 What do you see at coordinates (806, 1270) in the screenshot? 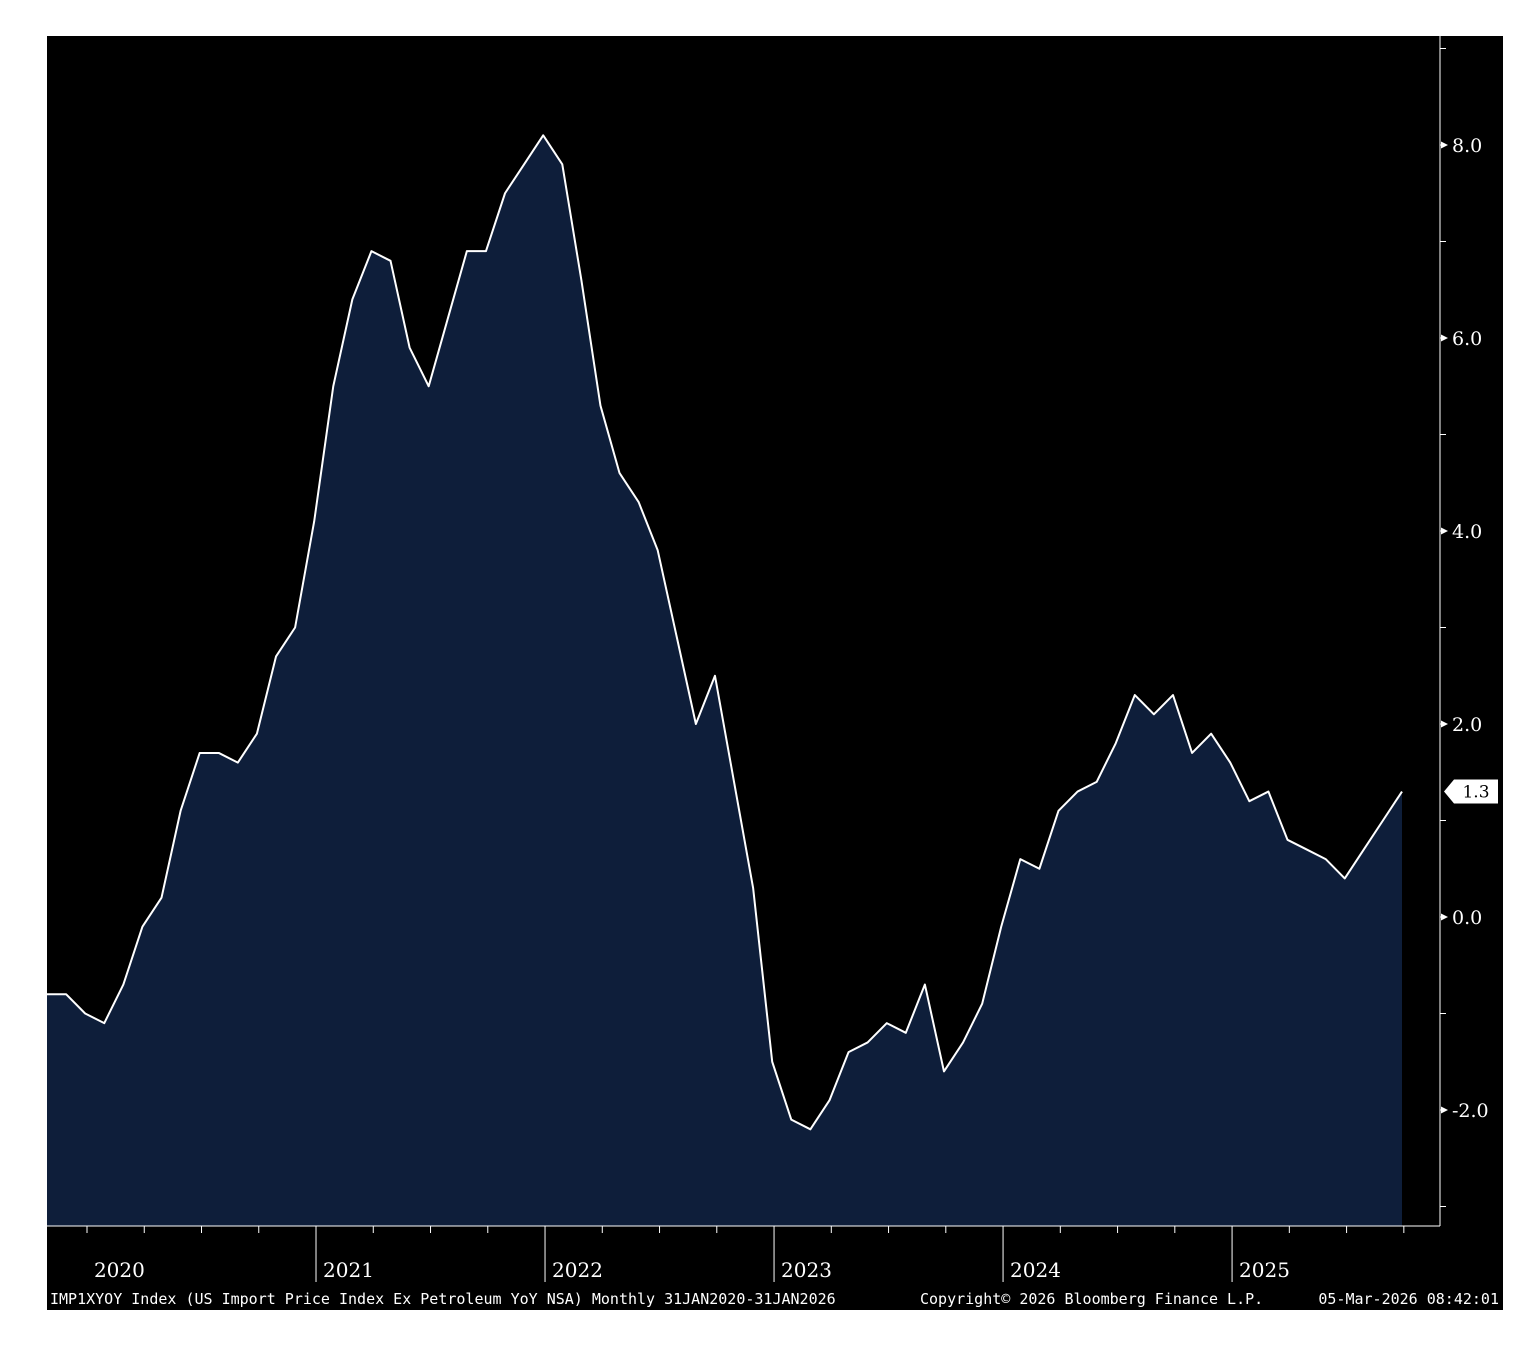
I see `x-tick-label: 2023` at bounding box center [806, 1270].